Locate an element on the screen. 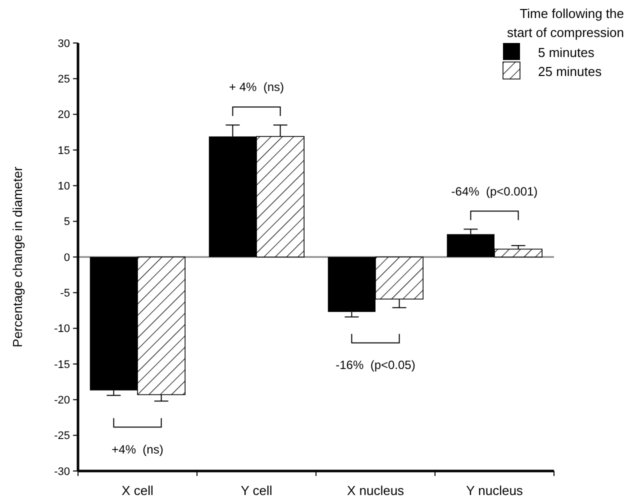  legend-label: 5 minutes is located at coordinates (566, 52).